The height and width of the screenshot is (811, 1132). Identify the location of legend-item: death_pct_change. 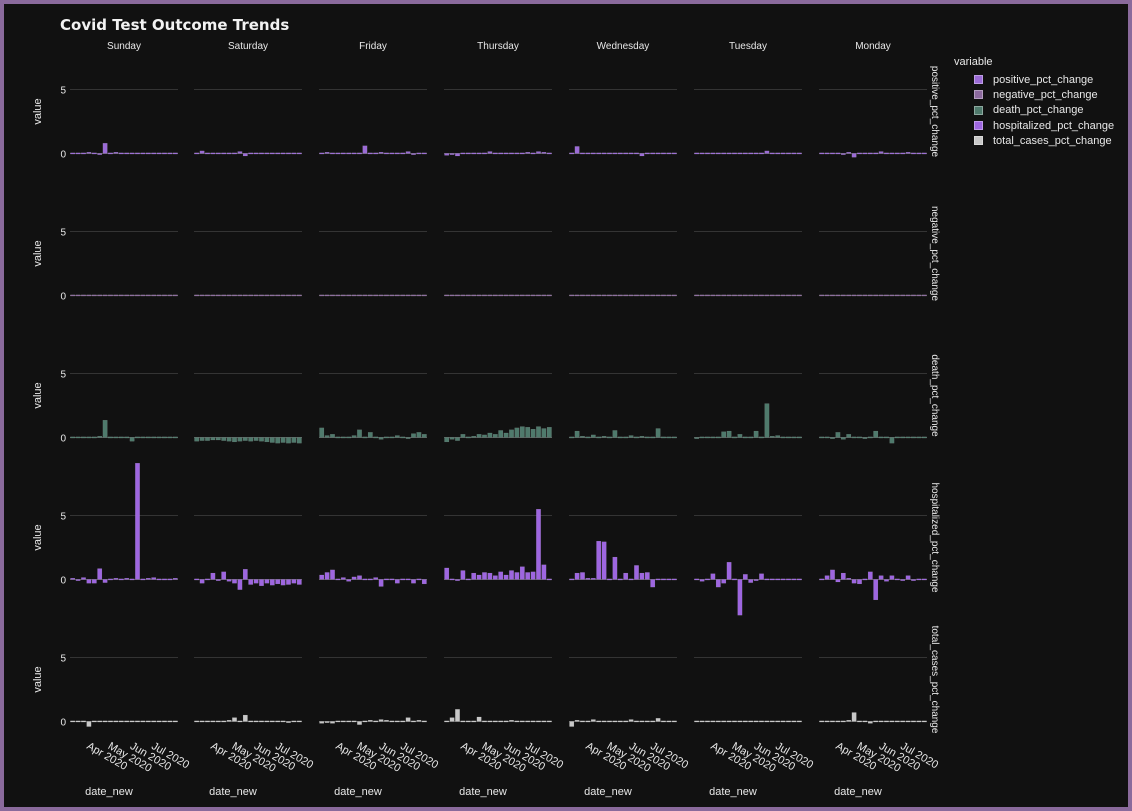
(1034, 110).